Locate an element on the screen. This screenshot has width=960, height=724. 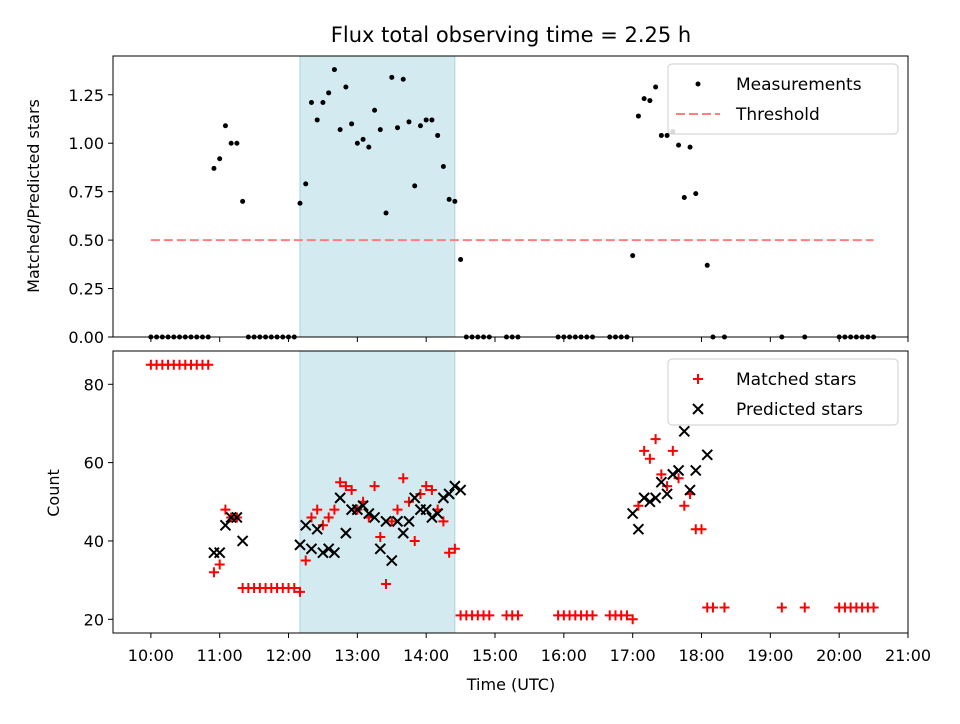
legend-box is located at coordinates (783, 99).